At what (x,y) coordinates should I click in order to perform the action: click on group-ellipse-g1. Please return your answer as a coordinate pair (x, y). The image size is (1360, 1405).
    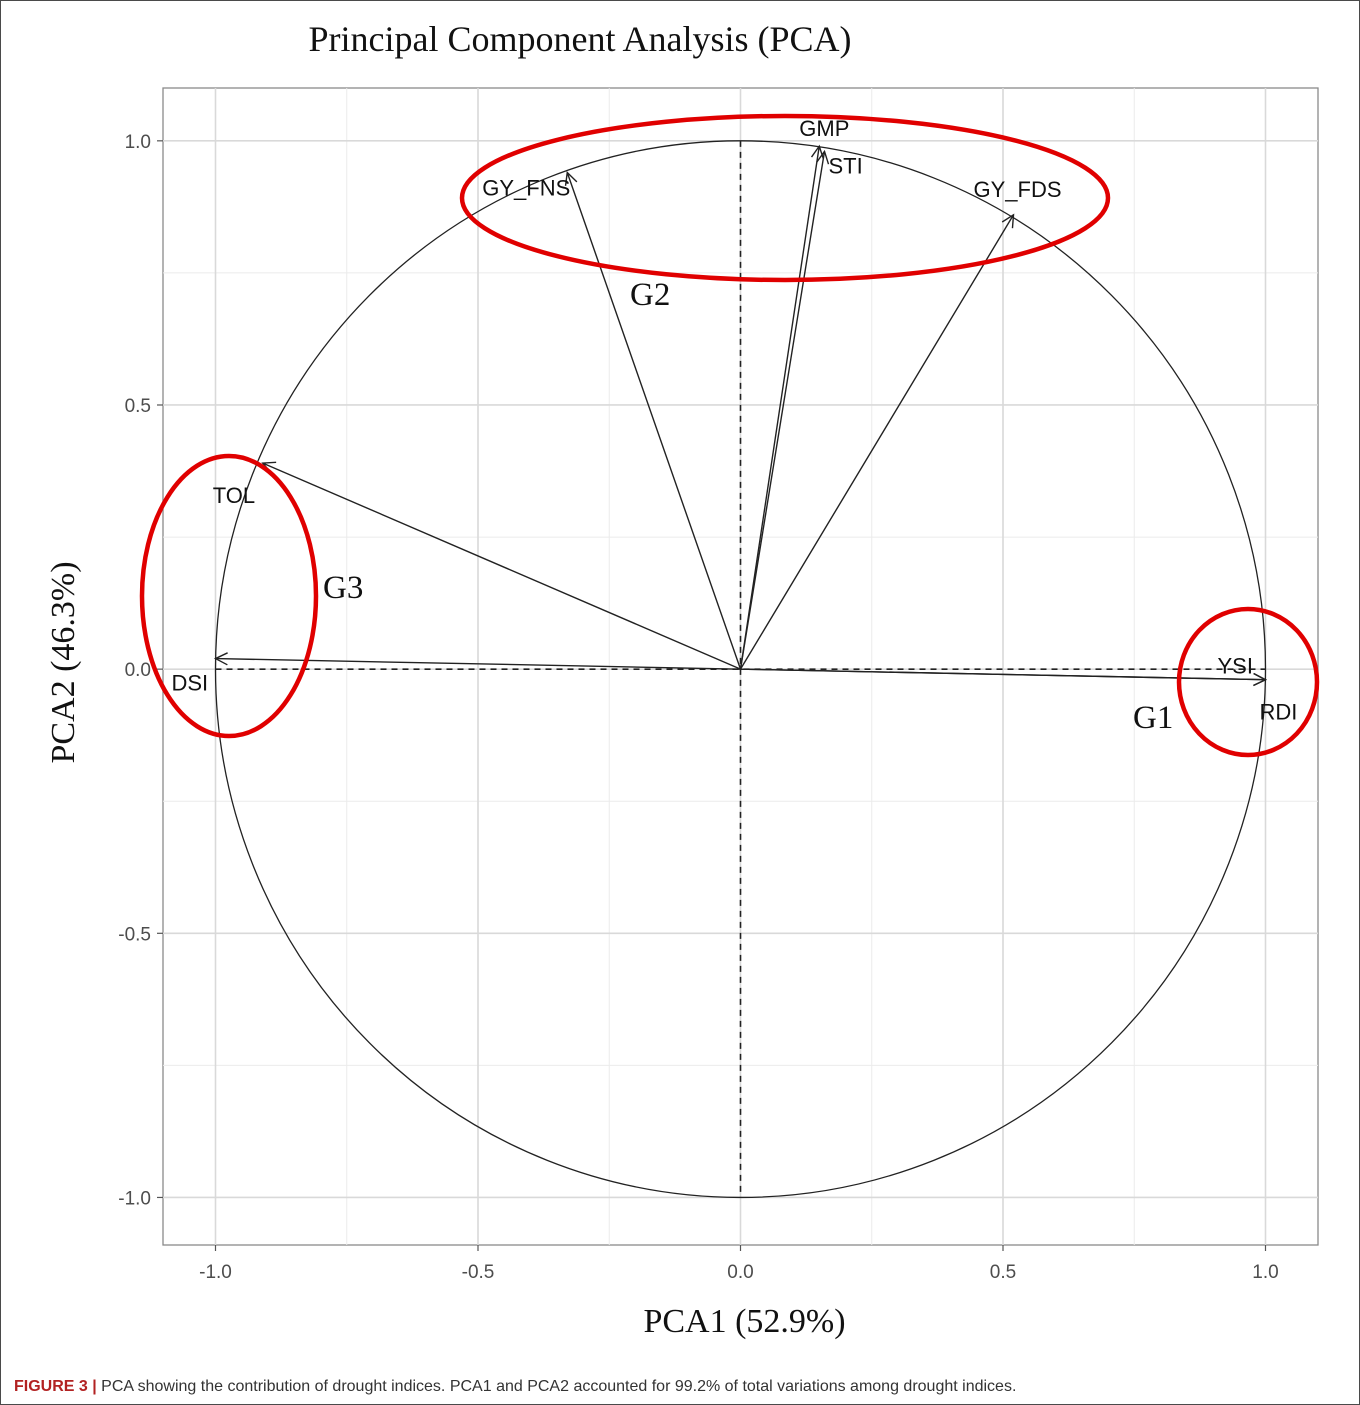
    Looking at the image, I should click on (1248, 682).